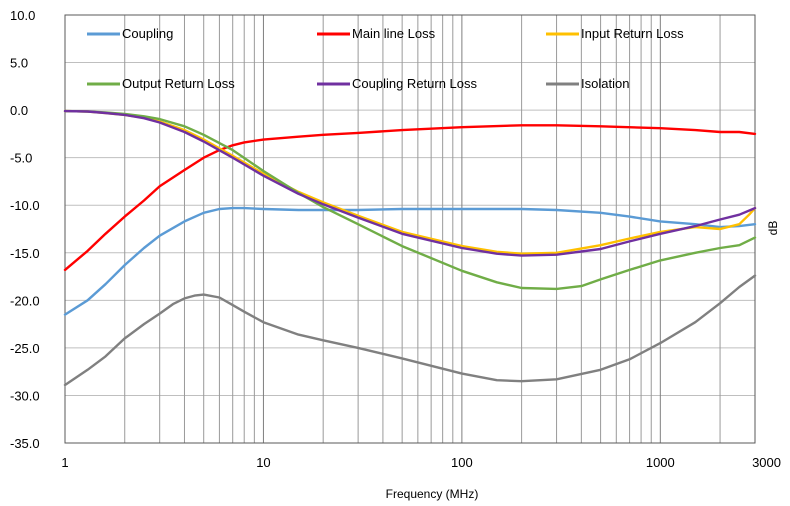 This screenshot has width=790, height=506. I want to click on x-tick-label: 1, so click(64, 462).